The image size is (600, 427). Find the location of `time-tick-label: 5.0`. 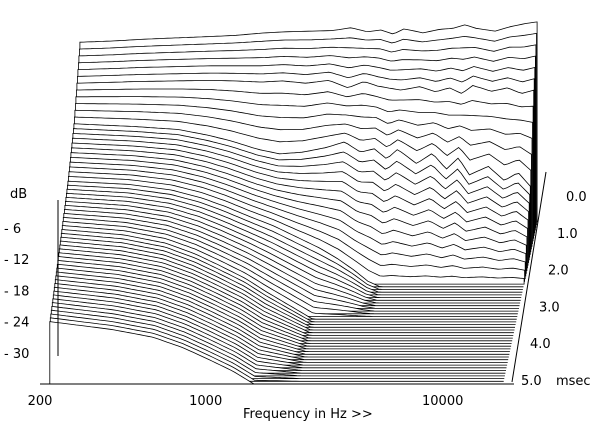

time-tick-label: 5.0 is located at coordinates (531, 381).